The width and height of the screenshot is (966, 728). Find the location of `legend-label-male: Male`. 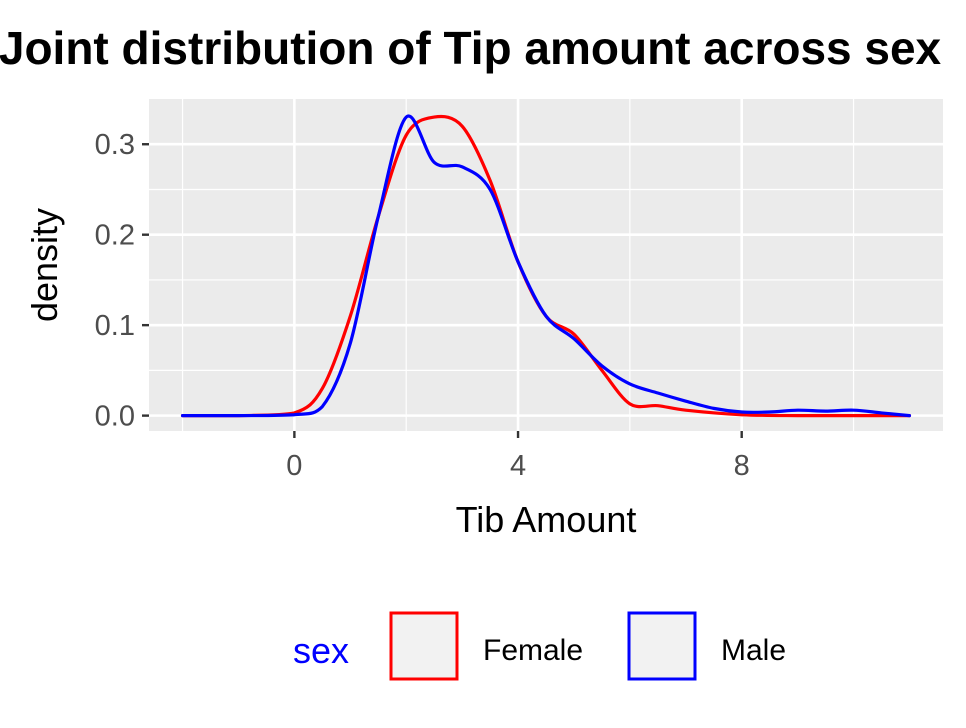

legend-label-male: Male is located at coordinates (753, 650).